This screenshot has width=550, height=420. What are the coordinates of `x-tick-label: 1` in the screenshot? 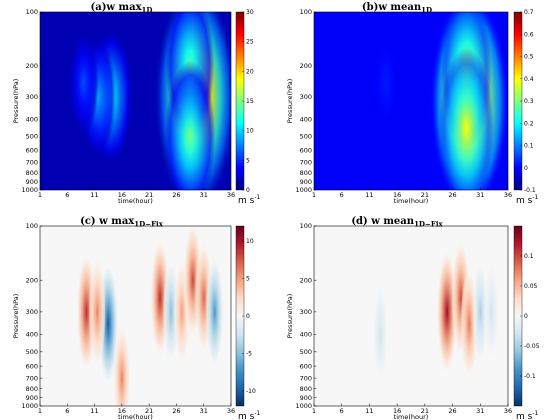 It's located at (314, 411).